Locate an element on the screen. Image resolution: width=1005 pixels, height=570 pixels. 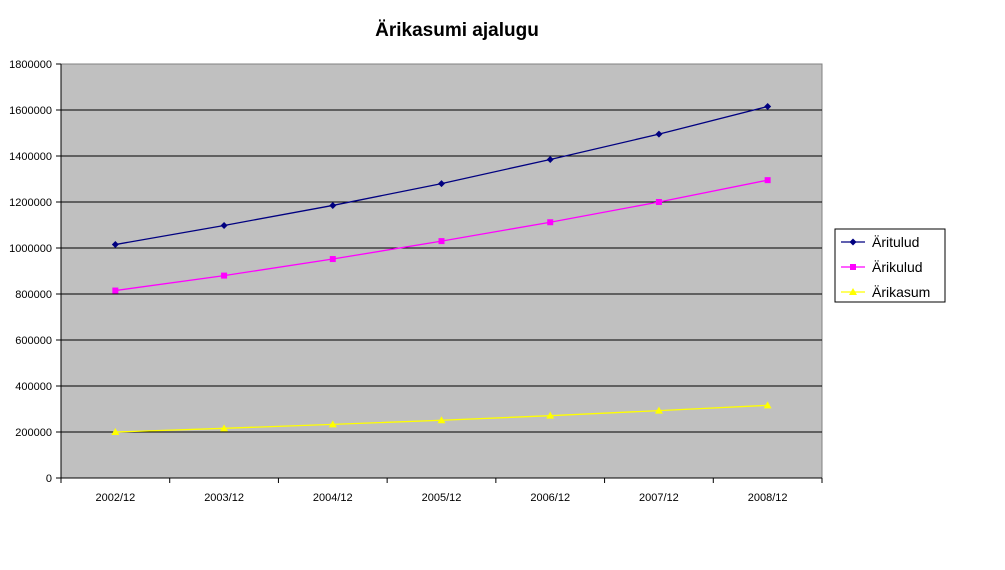
y-tick-label: 1200000 is located at coordinates (30, 203).